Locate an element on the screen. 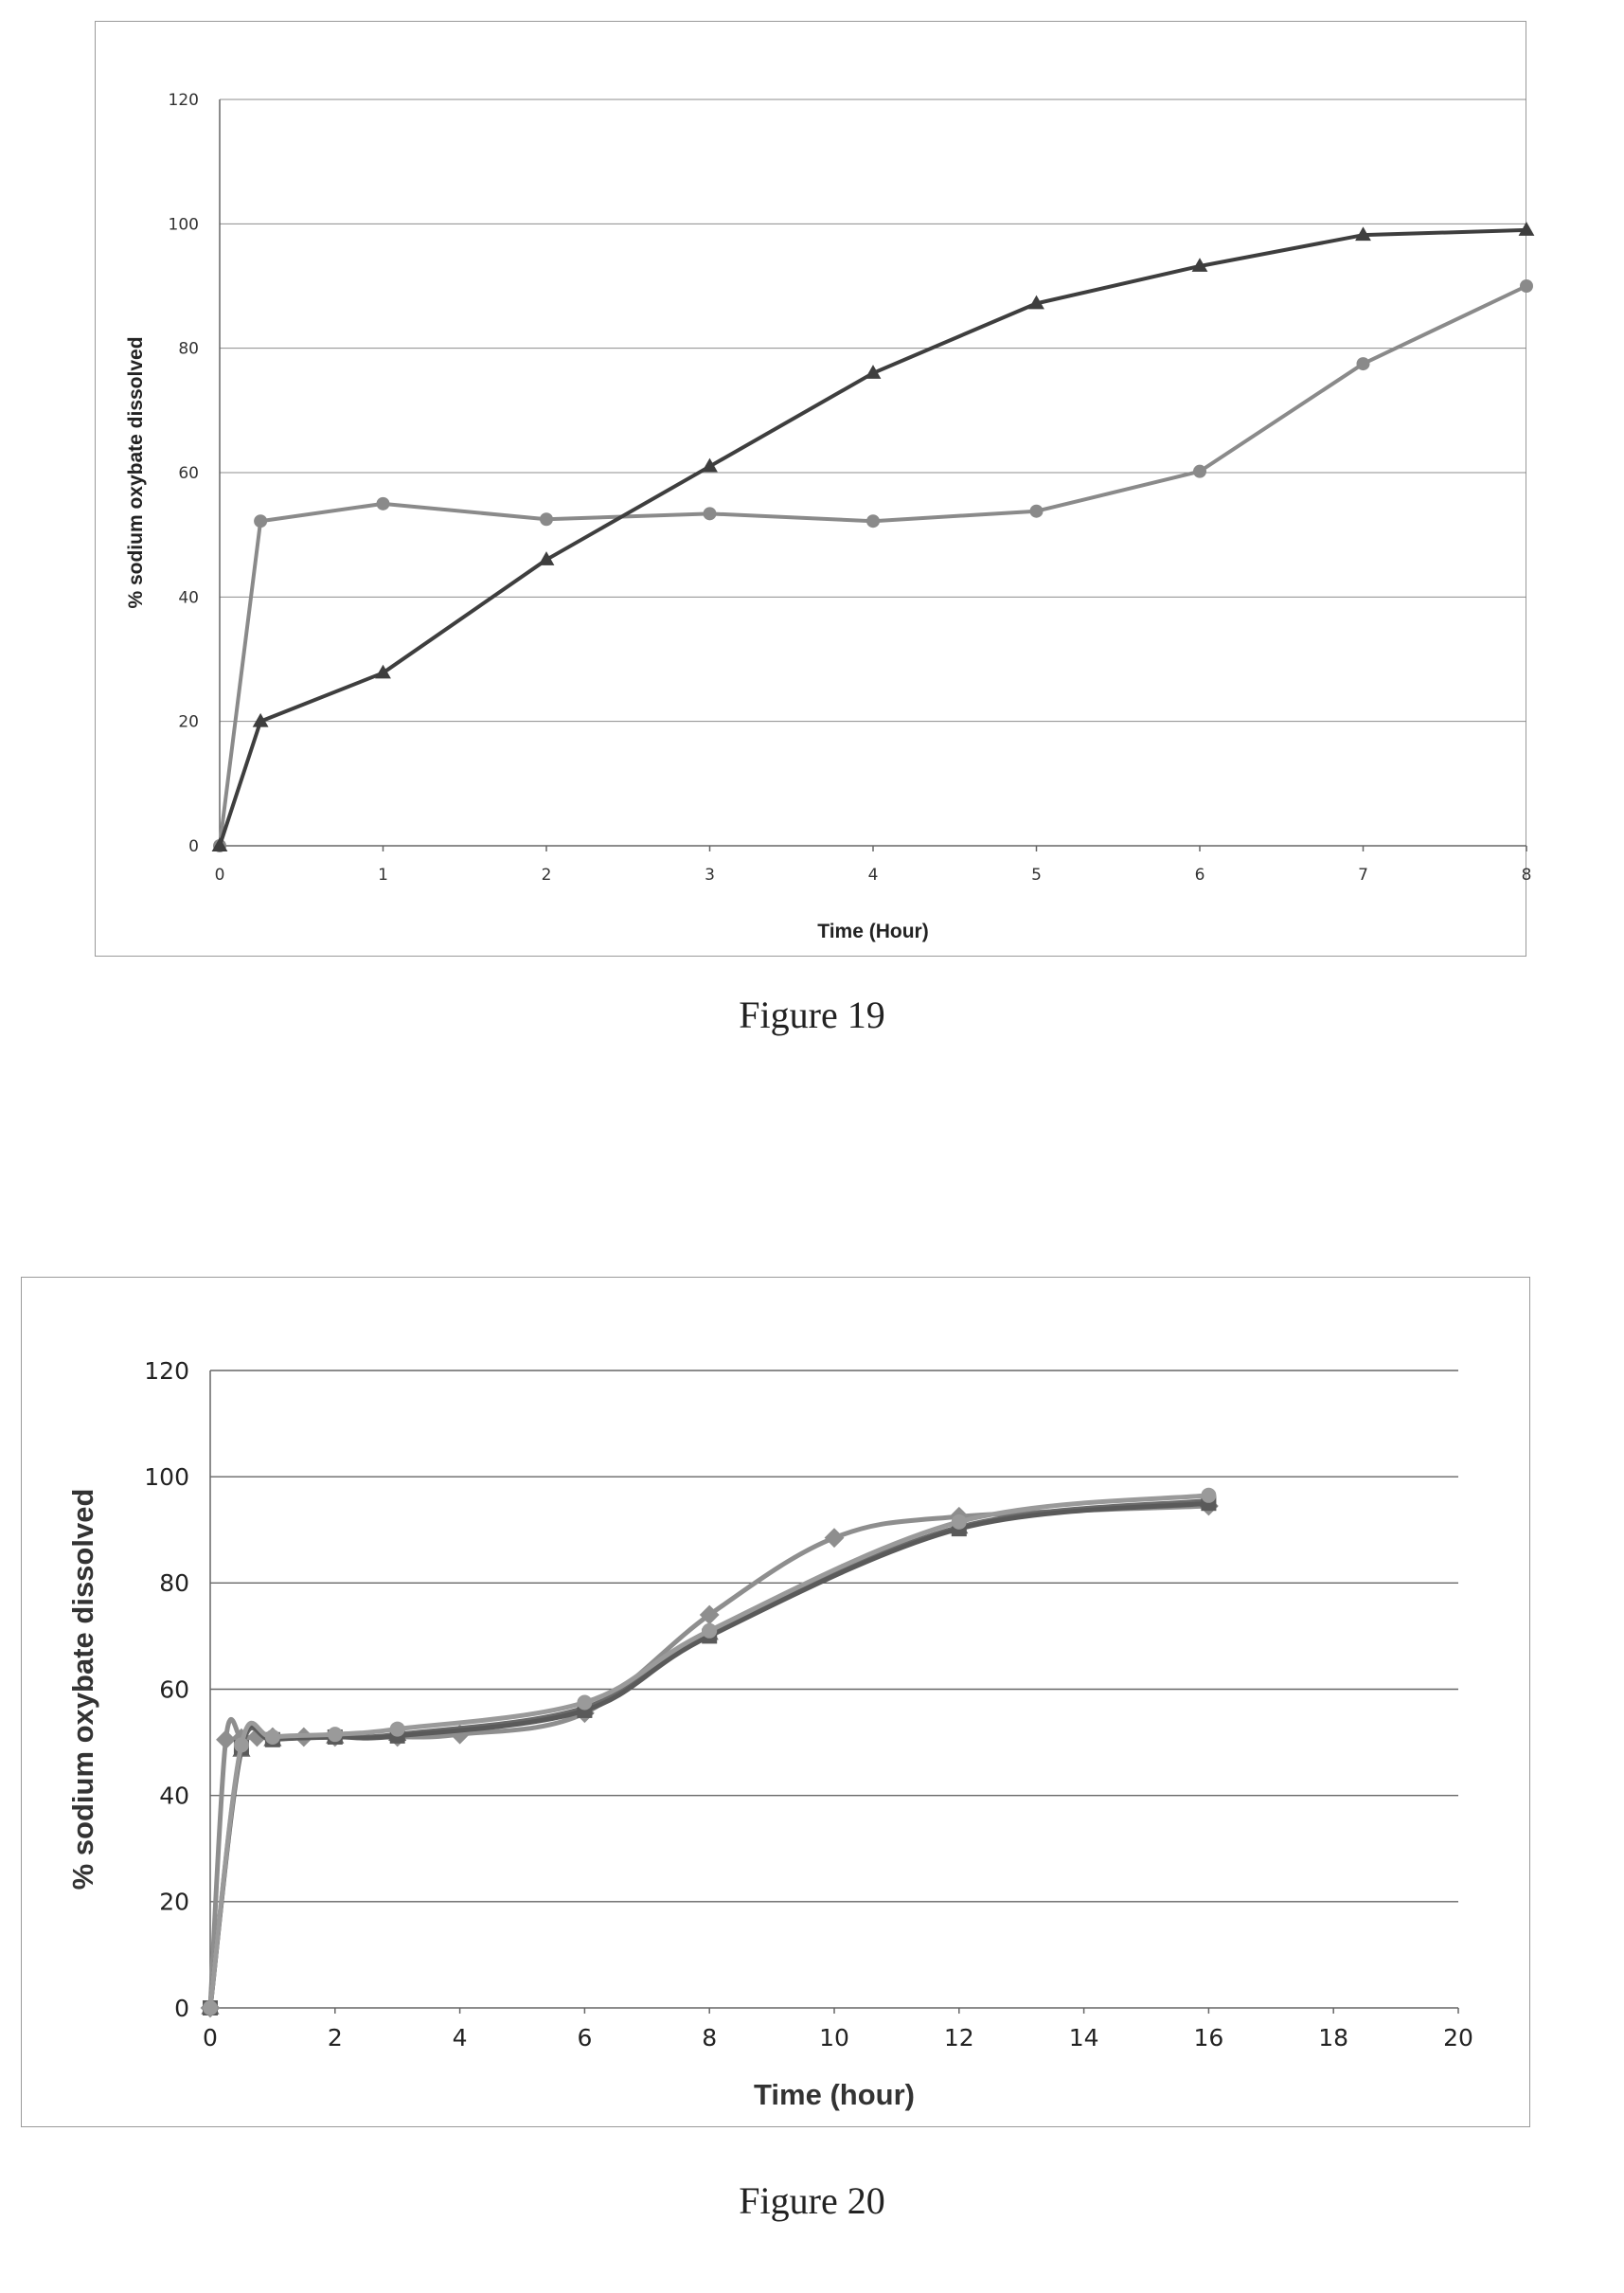 Image resolution: width=1624 pixels, height=2293 pixels. fig20-x-tick-label: 20 is located at coordinates (1458, 2037).